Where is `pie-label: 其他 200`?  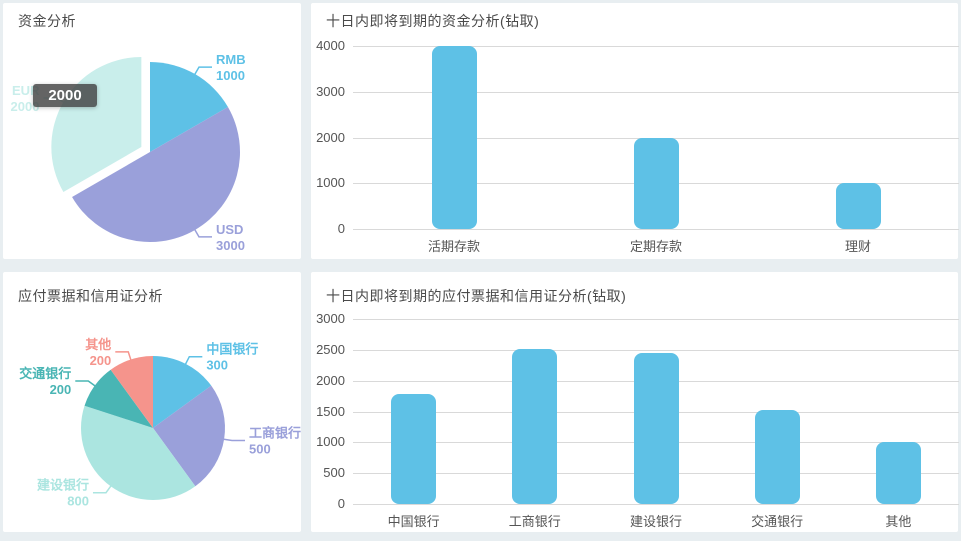 pie-label: 其他 200 is located at coordinates (98, 352).